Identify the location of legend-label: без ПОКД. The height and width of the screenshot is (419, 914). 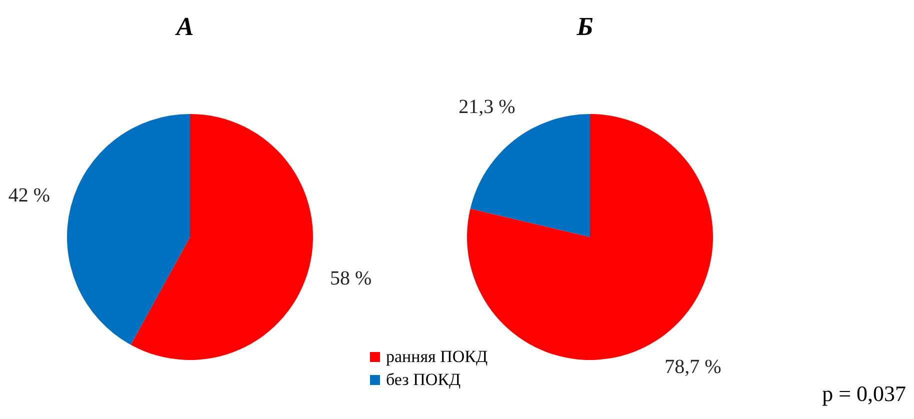
(423, 380).